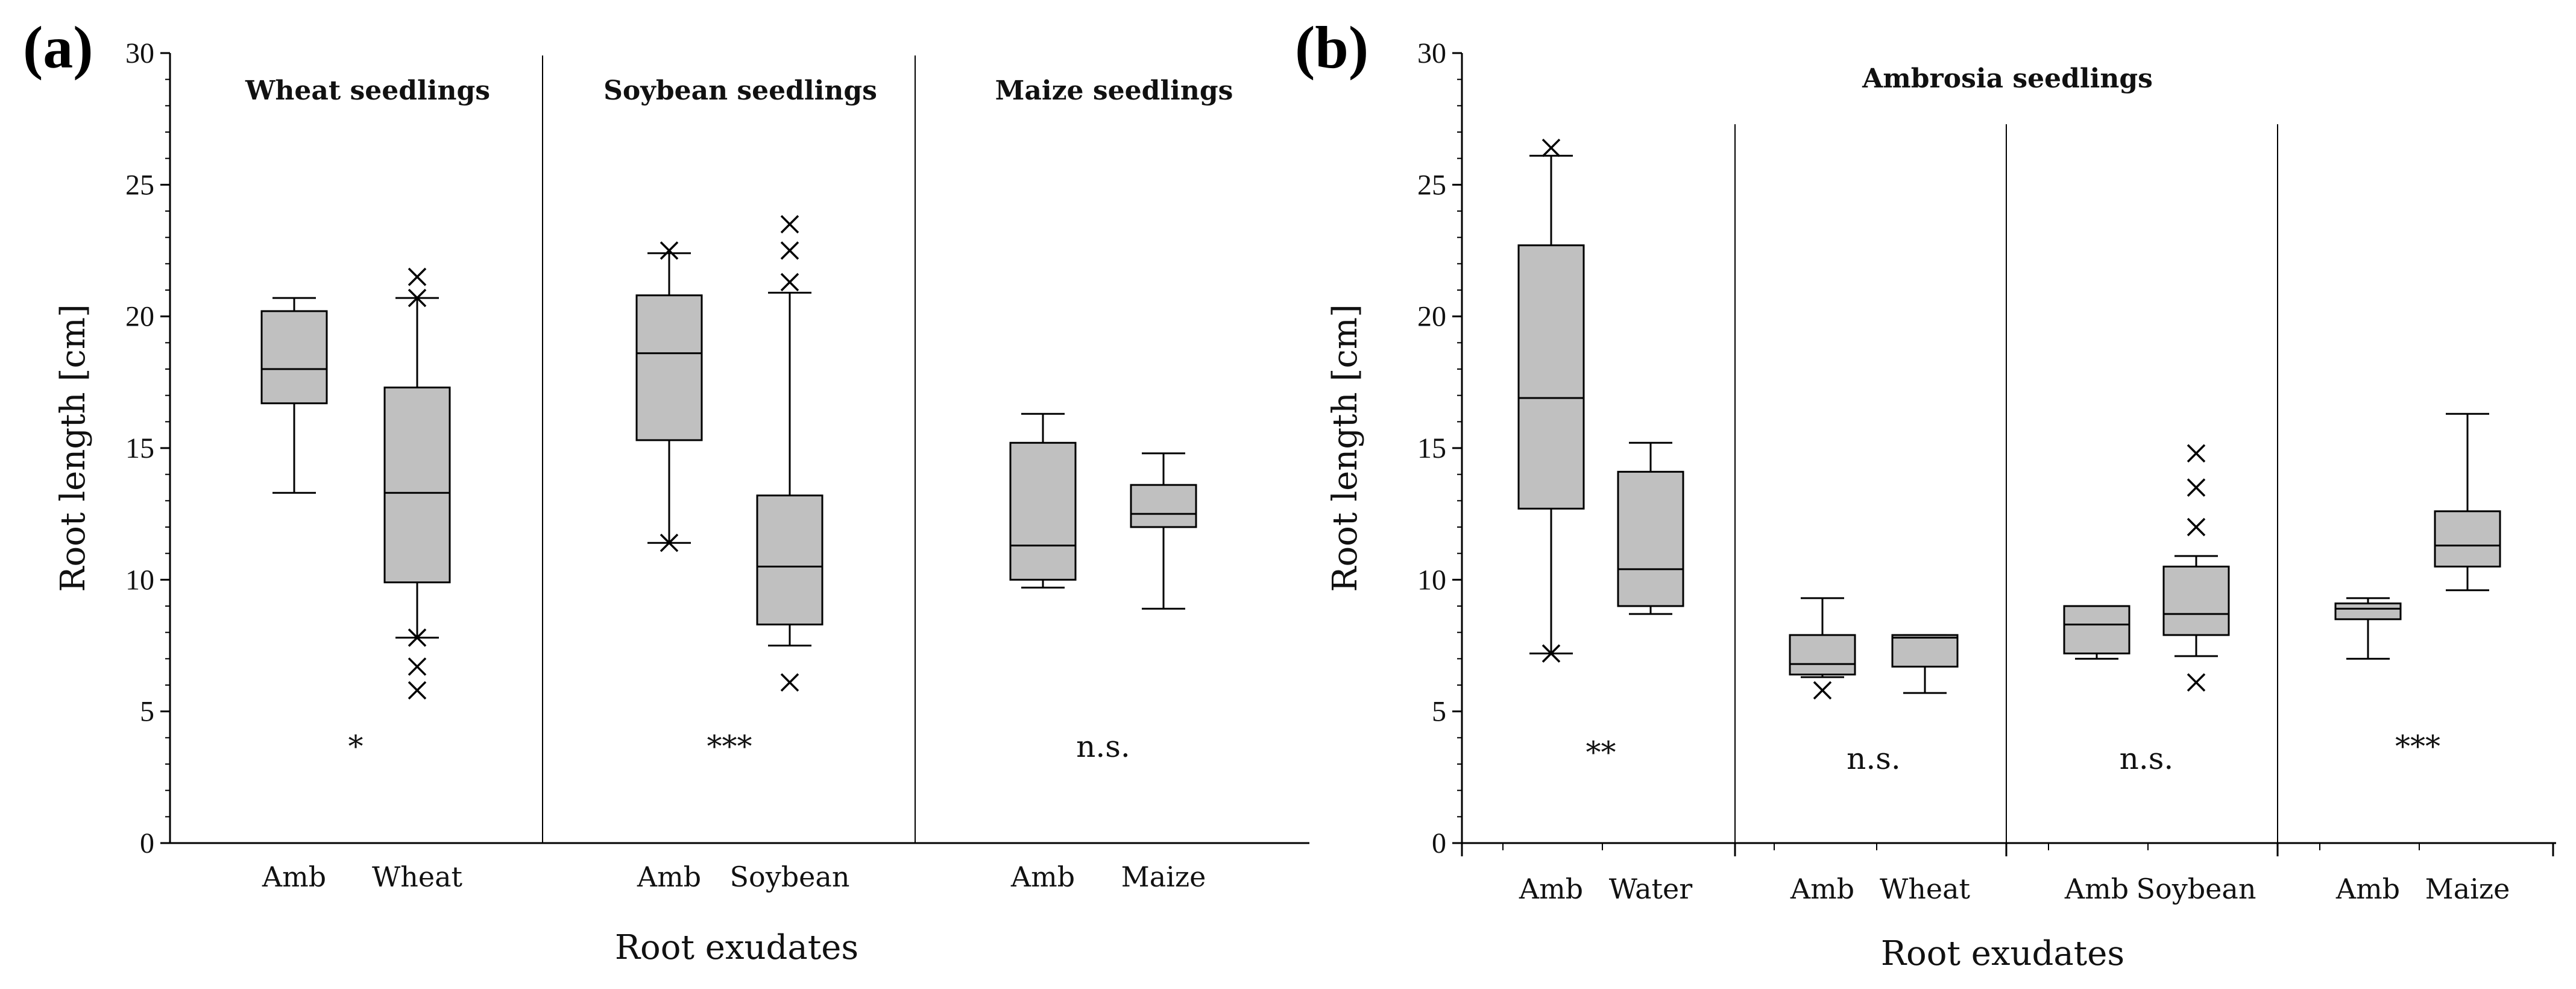  What do you see at coordinates (1114, 484) in the screenshot?
I see `group-2: Maize seedlings n.s. Amb Maize` at bounding box center [1114, 484].